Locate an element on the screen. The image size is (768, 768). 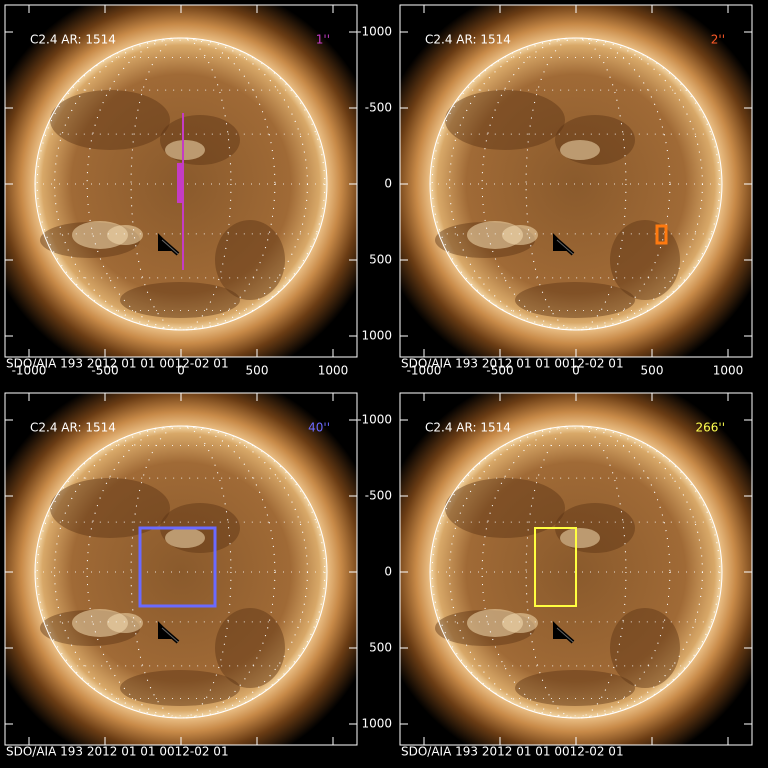
scale-label: 40'' is located at coordinates (319, 428).